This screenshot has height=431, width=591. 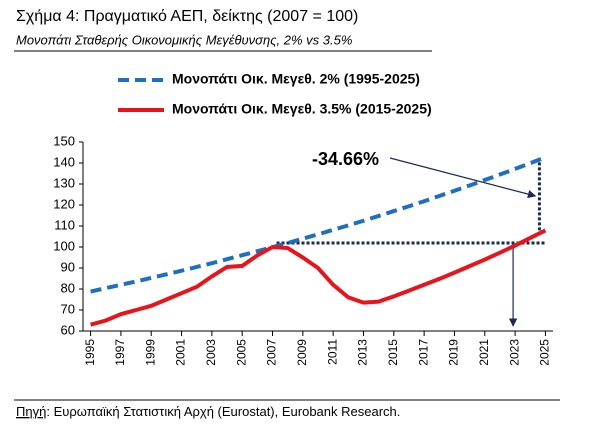 I want to click on y-tick-label: 130, so click(x=64, y=182).